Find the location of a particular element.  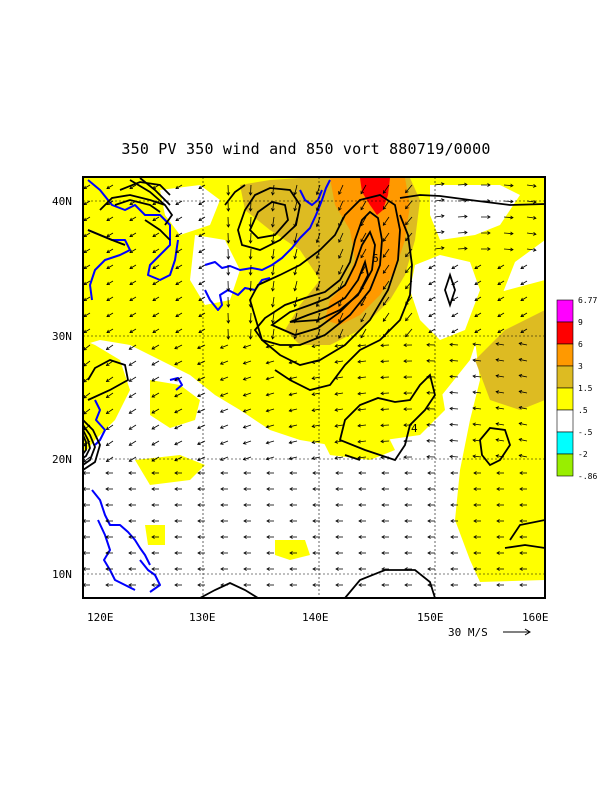

colorbar-label: -2 is located at coordinates (583, 454).